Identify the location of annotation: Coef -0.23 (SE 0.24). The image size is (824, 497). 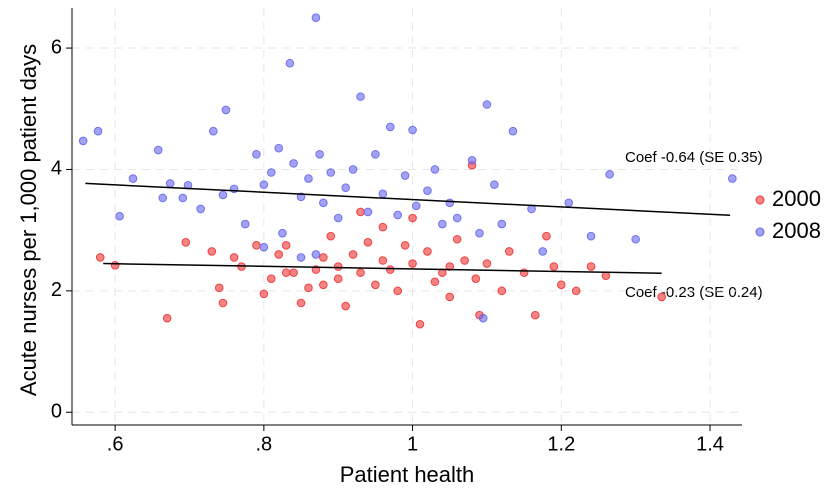
(694, 292).